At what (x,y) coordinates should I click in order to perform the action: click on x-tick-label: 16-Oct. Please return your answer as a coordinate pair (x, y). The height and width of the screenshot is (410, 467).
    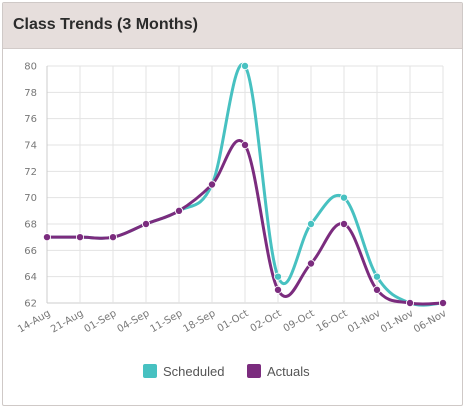
    Looking at the image, I should click on (332, 321).